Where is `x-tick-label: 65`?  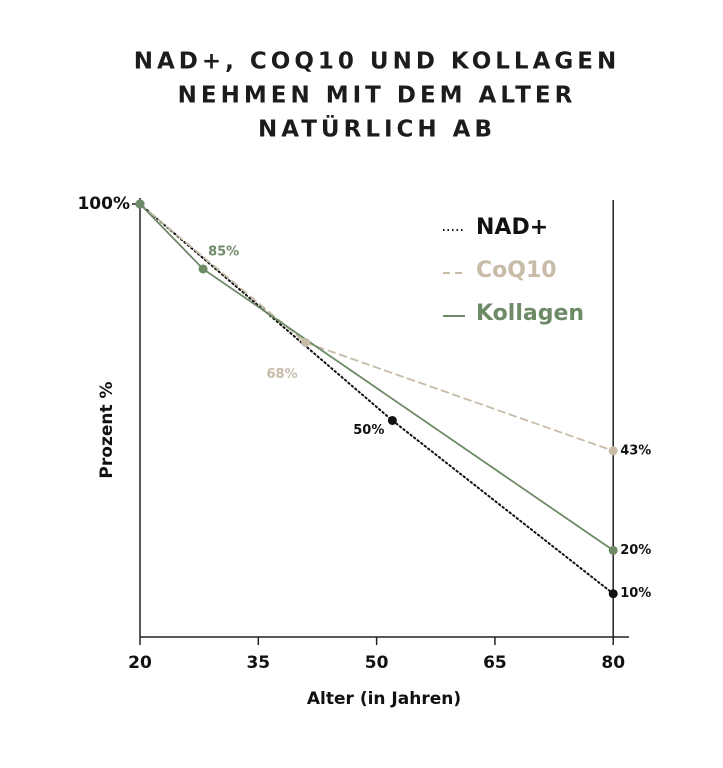
x-tick-label: 65 is located at coordinates (495, 663).